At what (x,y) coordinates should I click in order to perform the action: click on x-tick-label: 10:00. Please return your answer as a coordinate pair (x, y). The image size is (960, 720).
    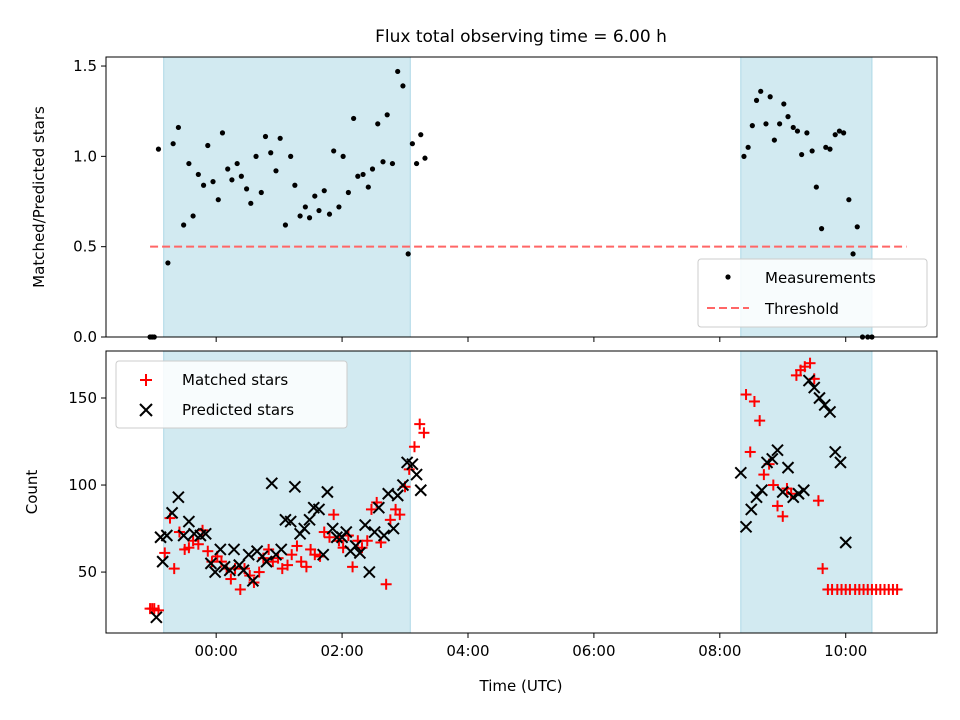
    Looking at the image, I should click on (845, 651).